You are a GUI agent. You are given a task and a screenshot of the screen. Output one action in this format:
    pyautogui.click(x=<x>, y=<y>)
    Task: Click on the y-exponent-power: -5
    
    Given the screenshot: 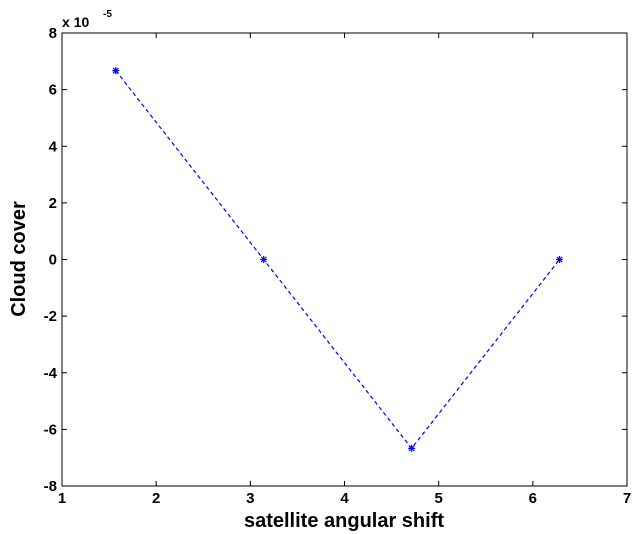 What is the action you would take?
    pyautogui.click(x=107, y=14)
    